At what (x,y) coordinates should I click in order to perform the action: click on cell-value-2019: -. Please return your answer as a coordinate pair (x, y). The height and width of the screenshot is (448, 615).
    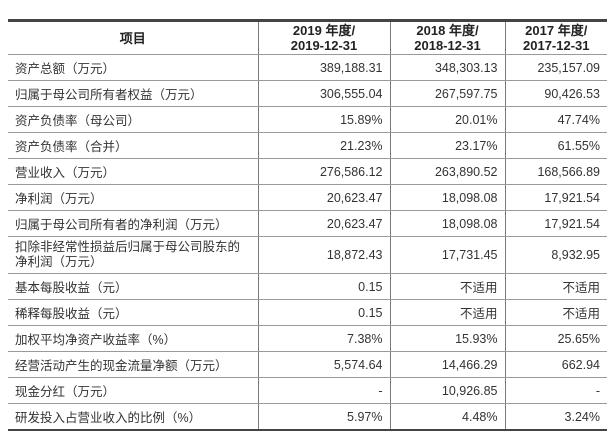
    Looking at the image, I should click on (323, 390).